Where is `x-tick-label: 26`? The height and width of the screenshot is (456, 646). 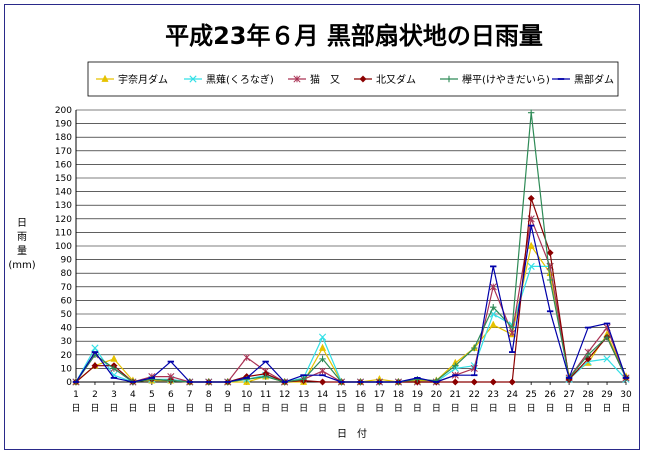
x-tick-label: 26 is located at coordinates (550, 395).